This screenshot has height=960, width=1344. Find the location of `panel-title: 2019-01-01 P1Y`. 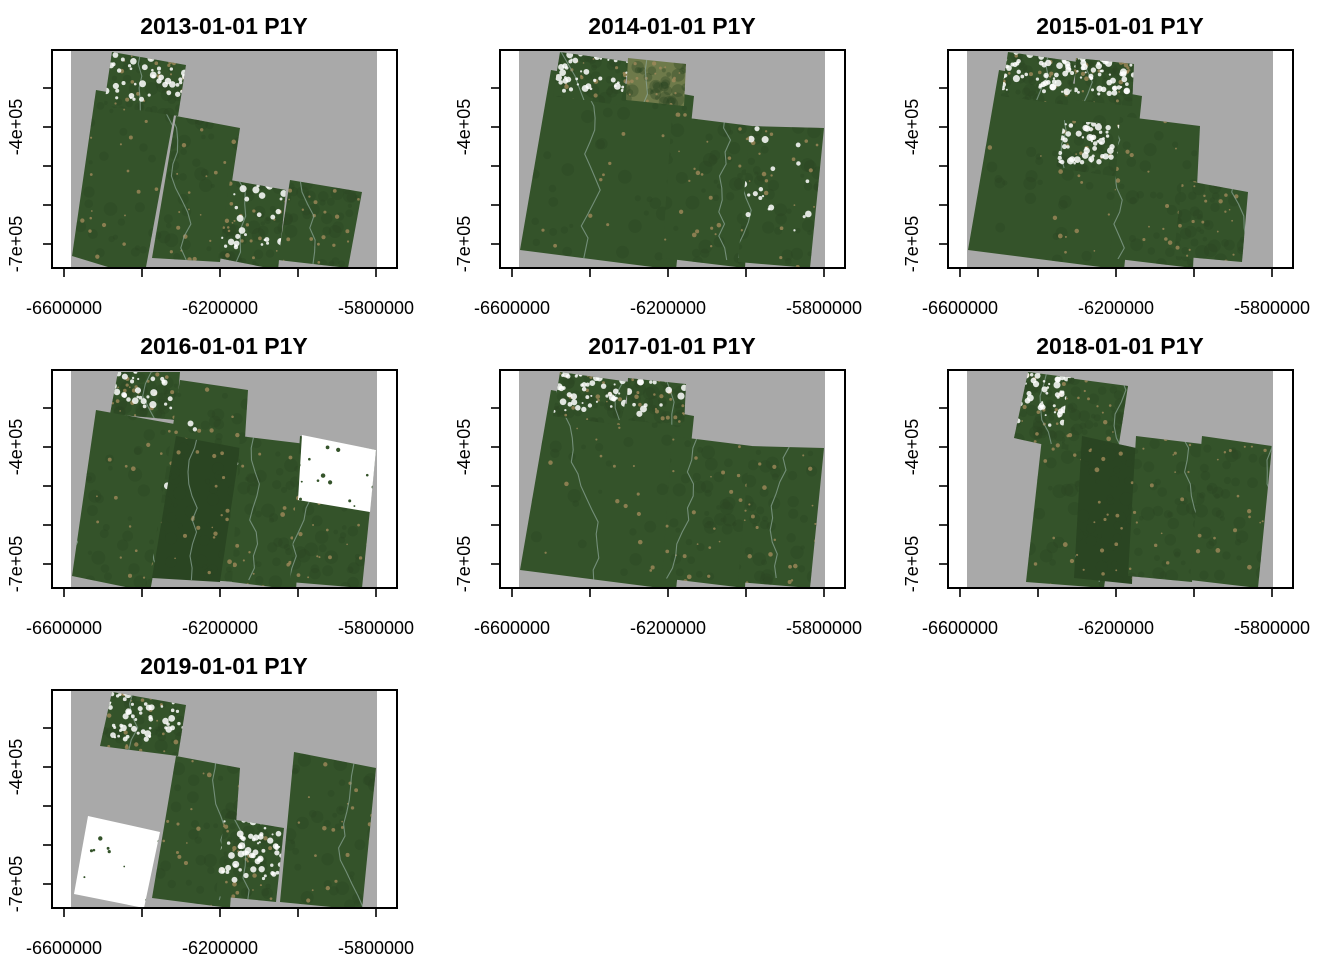

panel-title: 2019-01-01 P1Y is located at coordinates (224, 666).